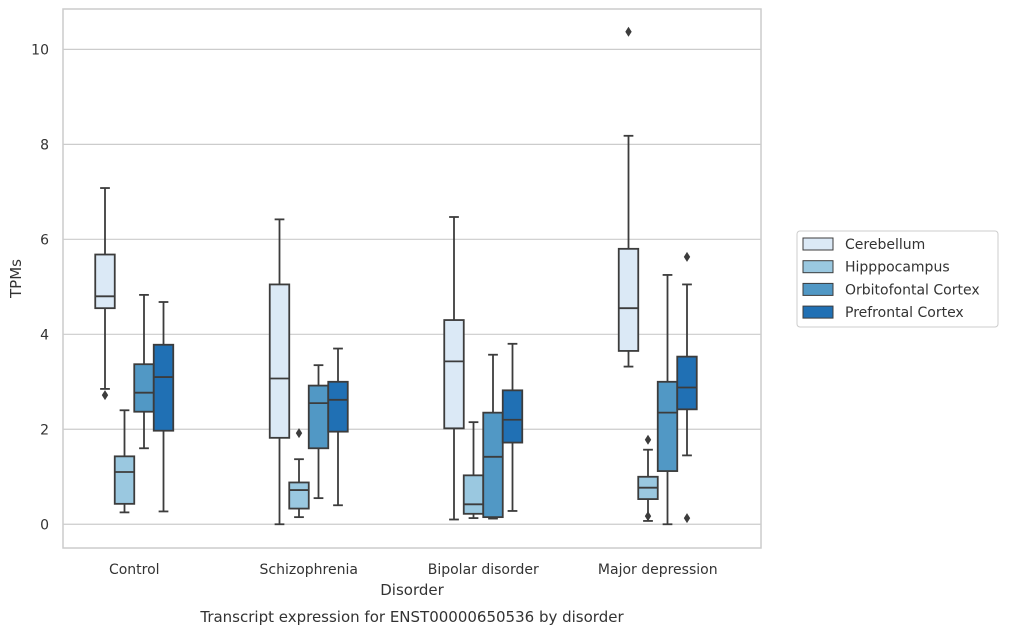 This screenshot has width=1009, height=634. What do you see at coordinates (658, 570) in the screenshot?
I see `x-tick-label: Major depression` at bounding box center [658, 570].